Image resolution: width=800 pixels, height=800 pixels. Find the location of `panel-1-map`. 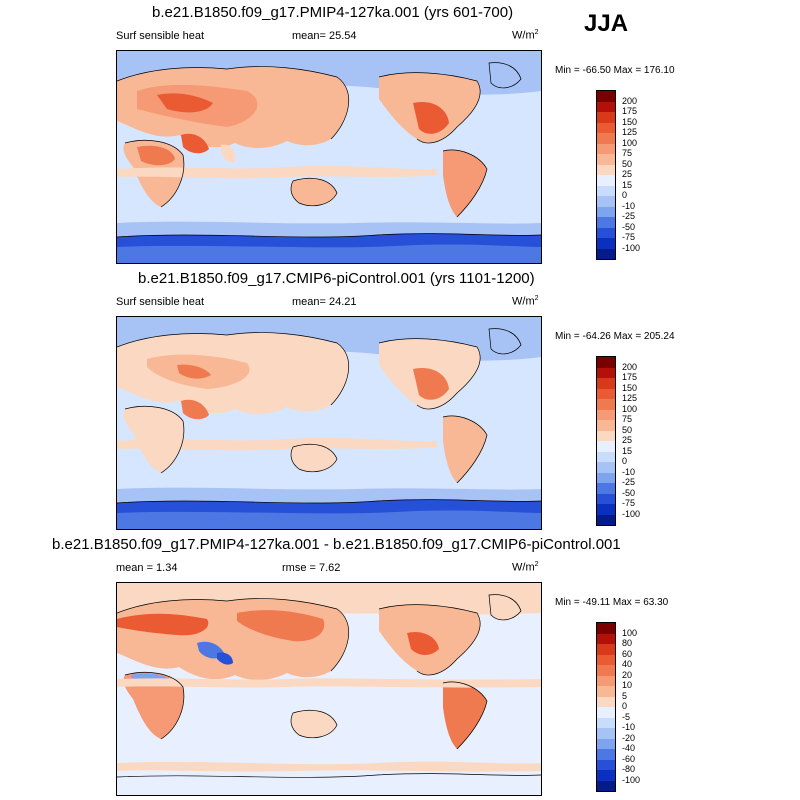

panel-1-map is located at coordinates (329, 157).